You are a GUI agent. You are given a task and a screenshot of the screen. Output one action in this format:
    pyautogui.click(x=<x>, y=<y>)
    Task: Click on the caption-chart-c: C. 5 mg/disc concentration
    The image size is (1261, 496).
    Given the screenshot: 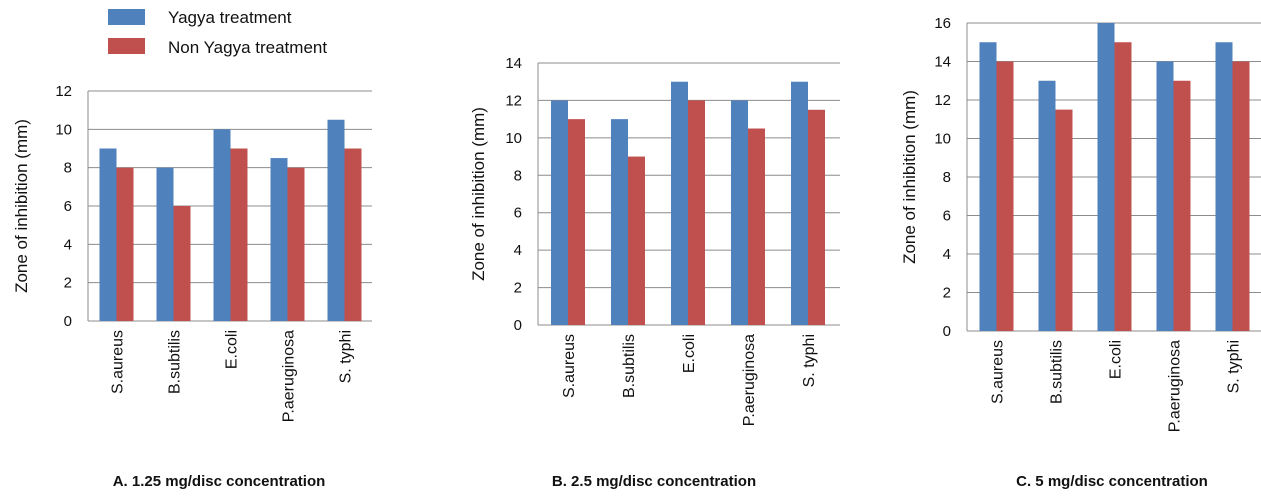 What is the action you would take?
    pyautogui.click(x=1112, y=481)
    